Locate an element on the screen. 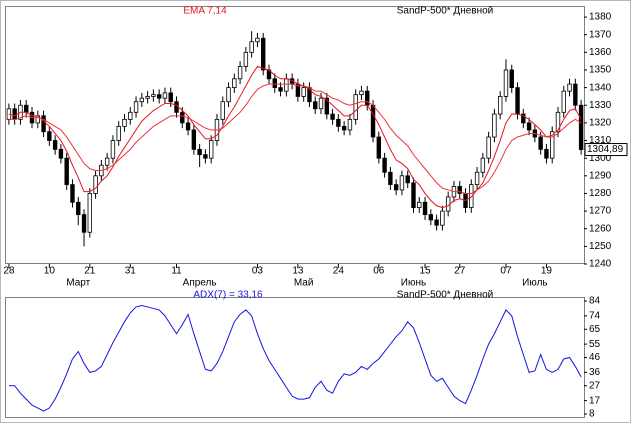 The image size is (631, 428). x-tick-label: 03 is located at coordinates (258, 271).